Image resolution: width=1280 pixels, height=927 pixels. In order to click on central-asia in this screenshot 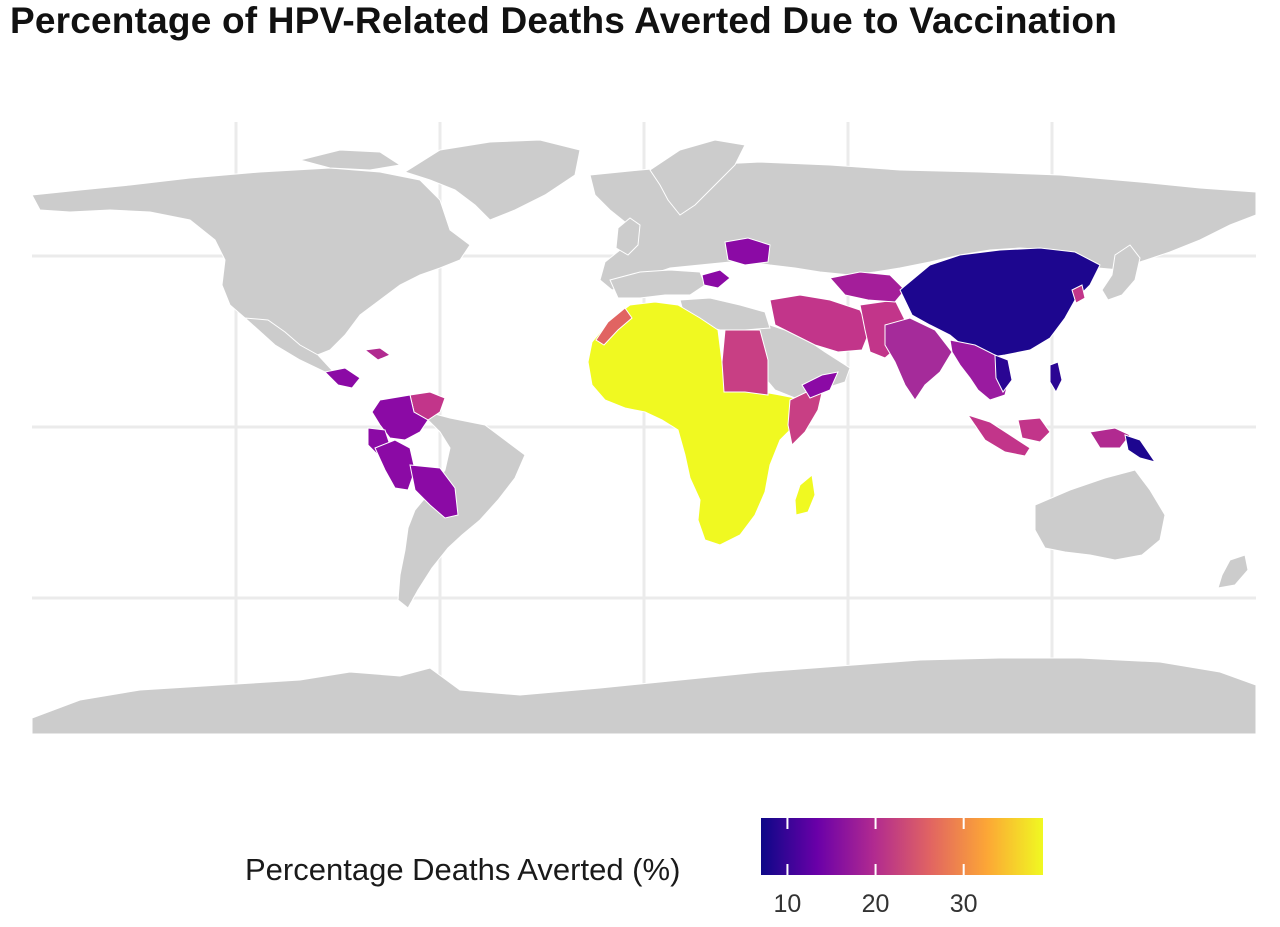, I will do `click(867, 287)`.